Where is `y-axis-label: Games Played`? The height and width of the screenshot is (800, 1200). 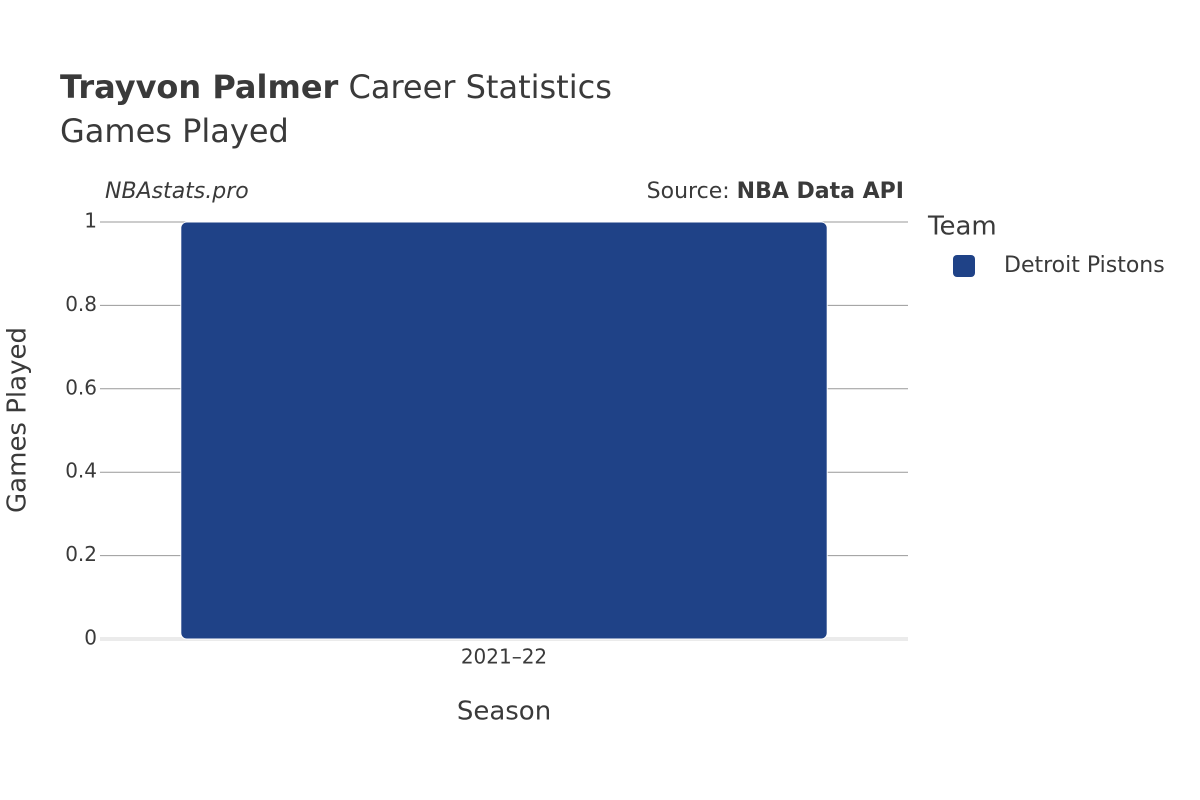
y-axis-label: Games Played is located at coordinates (18, 420).